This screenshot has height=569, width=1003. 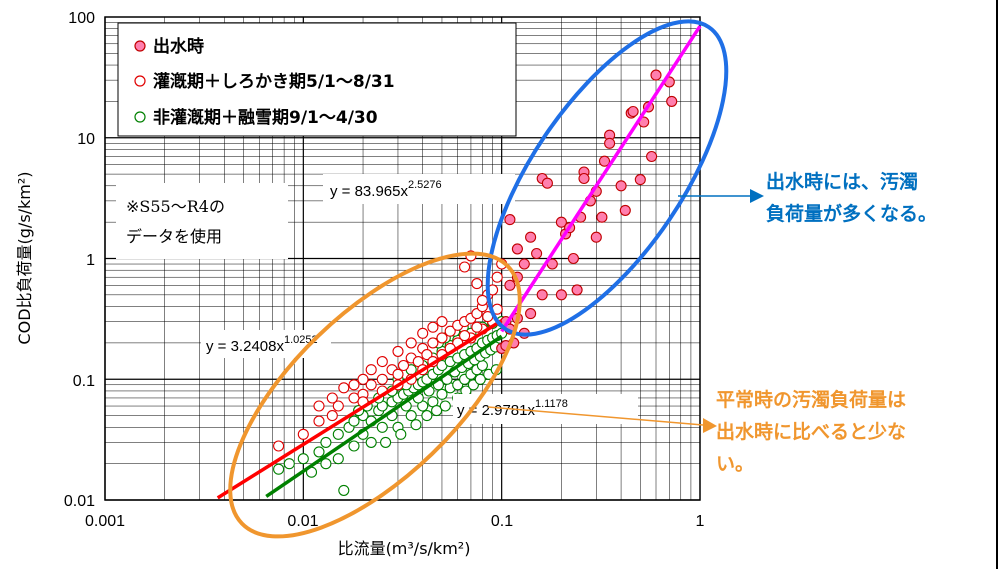 I want to click on legend-marker-non-irrigation, so click(x=140, y=117).